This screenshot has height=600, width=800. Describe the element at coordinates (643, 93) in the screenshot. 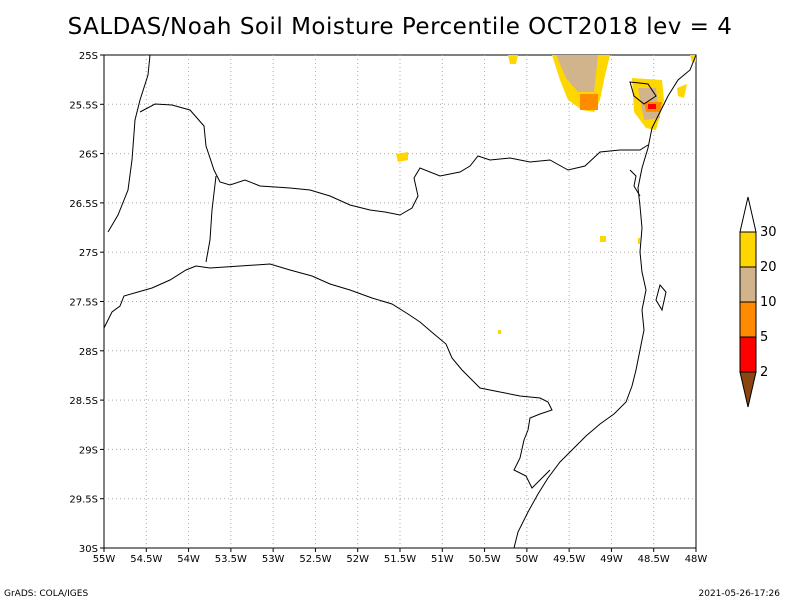

I see `coast-lagoon` at that location.